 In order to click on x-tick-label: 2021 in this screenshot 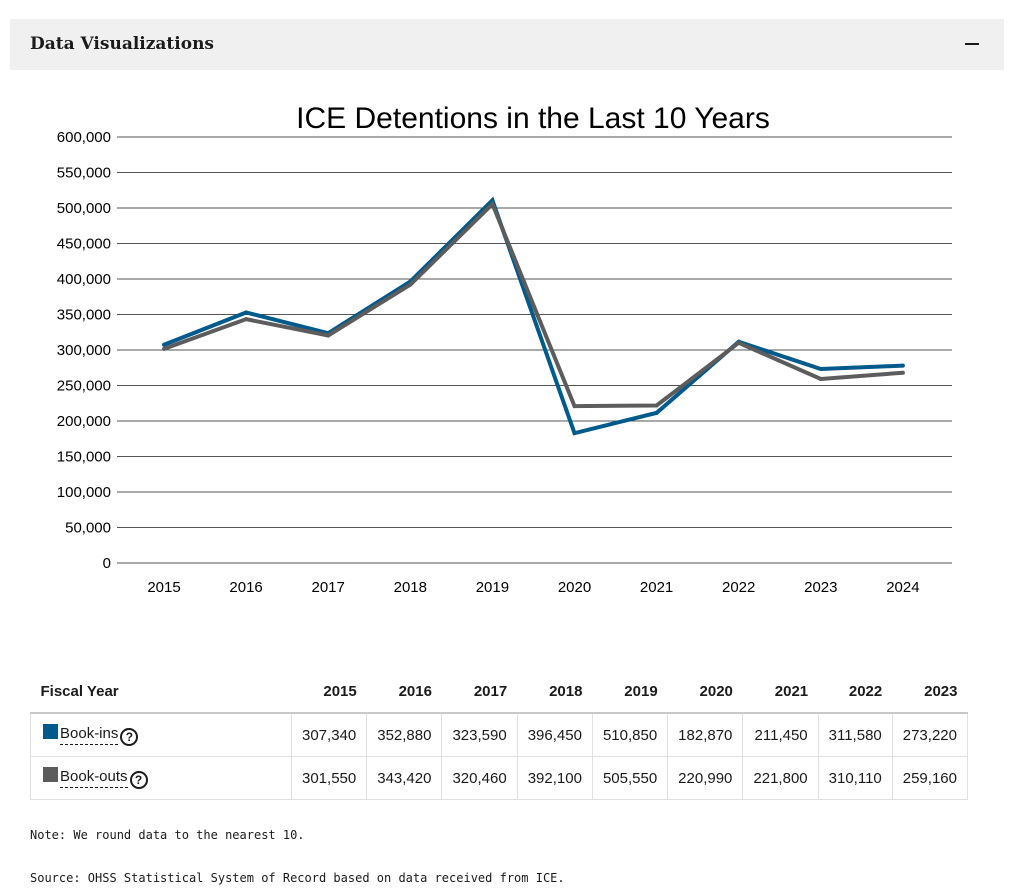, I will do `click(656, 587)`.